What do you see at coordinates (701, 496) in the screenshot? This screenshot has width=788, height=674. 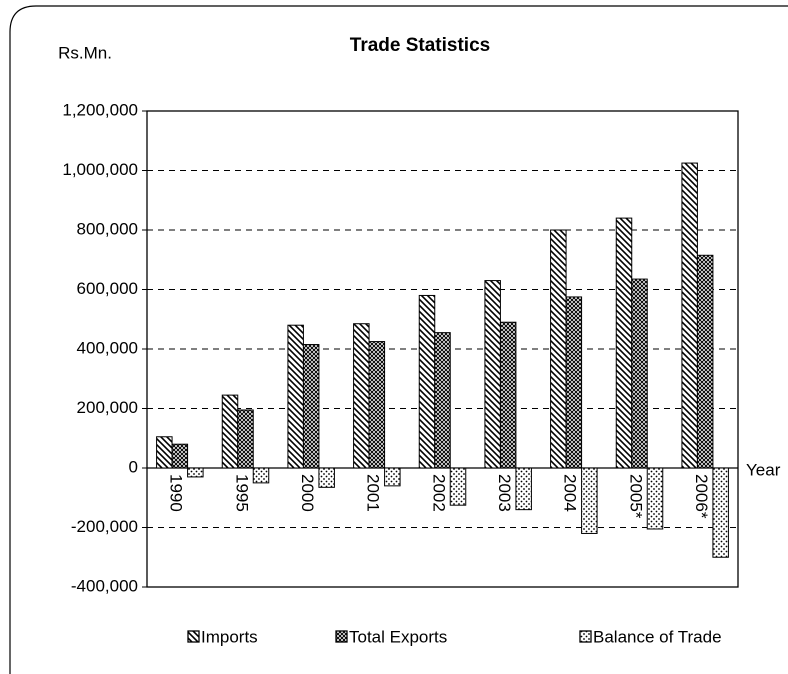 I see `x-tick-label: 2006*` at bounding box center [701, 496].